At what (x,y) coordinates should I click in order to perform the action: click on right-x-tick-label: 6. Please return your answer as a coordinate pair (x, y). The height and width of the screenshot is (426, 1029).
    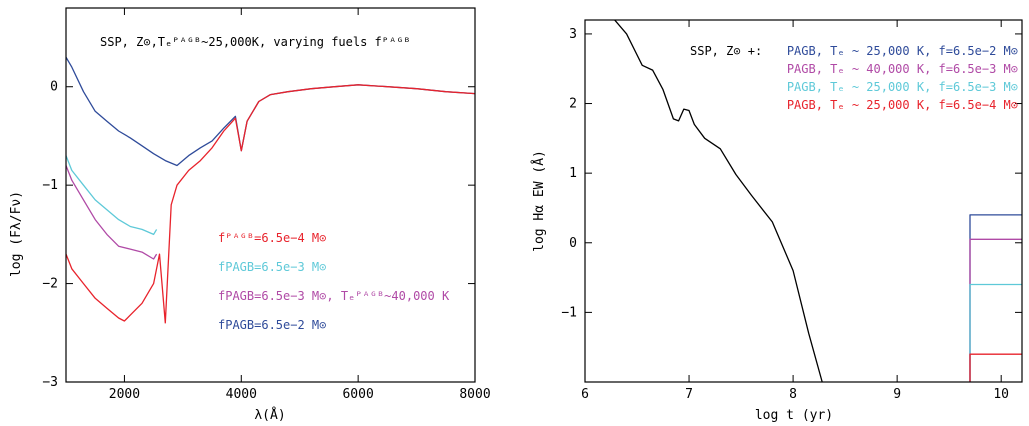
    Looking at the image, I should click on (585, 394).